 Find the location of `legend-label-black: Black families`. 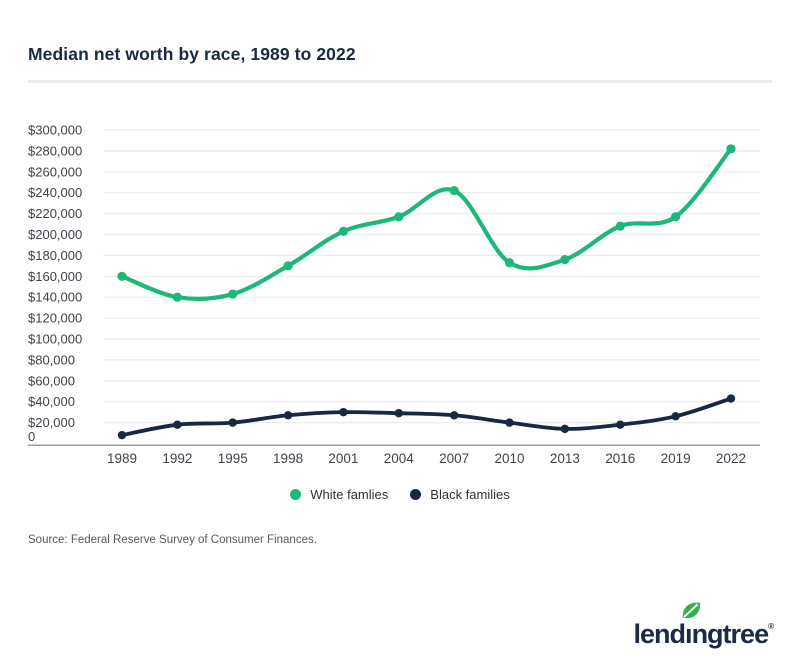

legend-label-black: Black families is located at coordinates (470, 494).